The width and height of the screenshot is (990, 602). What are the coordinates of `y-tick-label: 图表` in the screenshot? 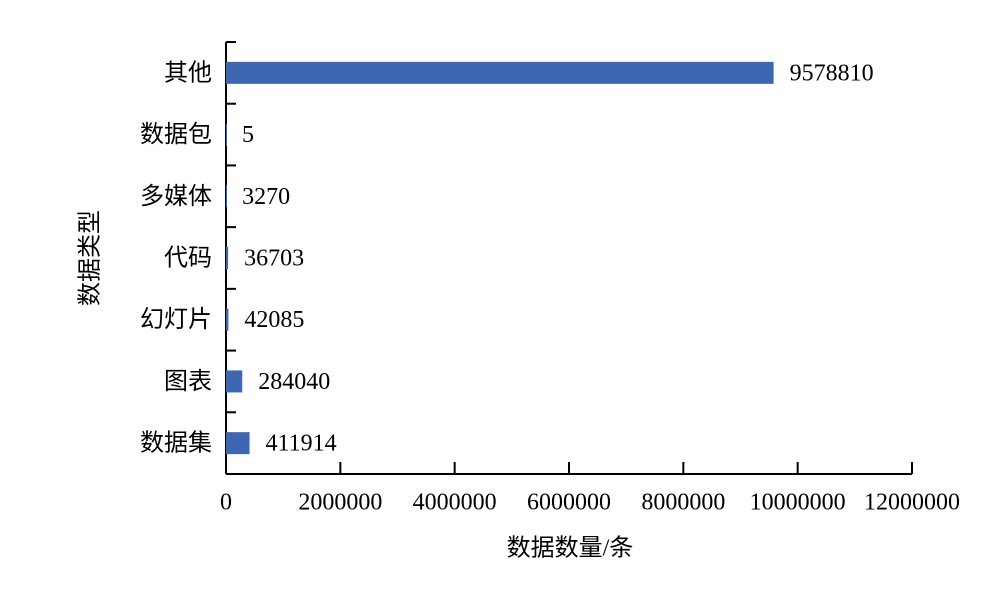 It's located at (188, 381).